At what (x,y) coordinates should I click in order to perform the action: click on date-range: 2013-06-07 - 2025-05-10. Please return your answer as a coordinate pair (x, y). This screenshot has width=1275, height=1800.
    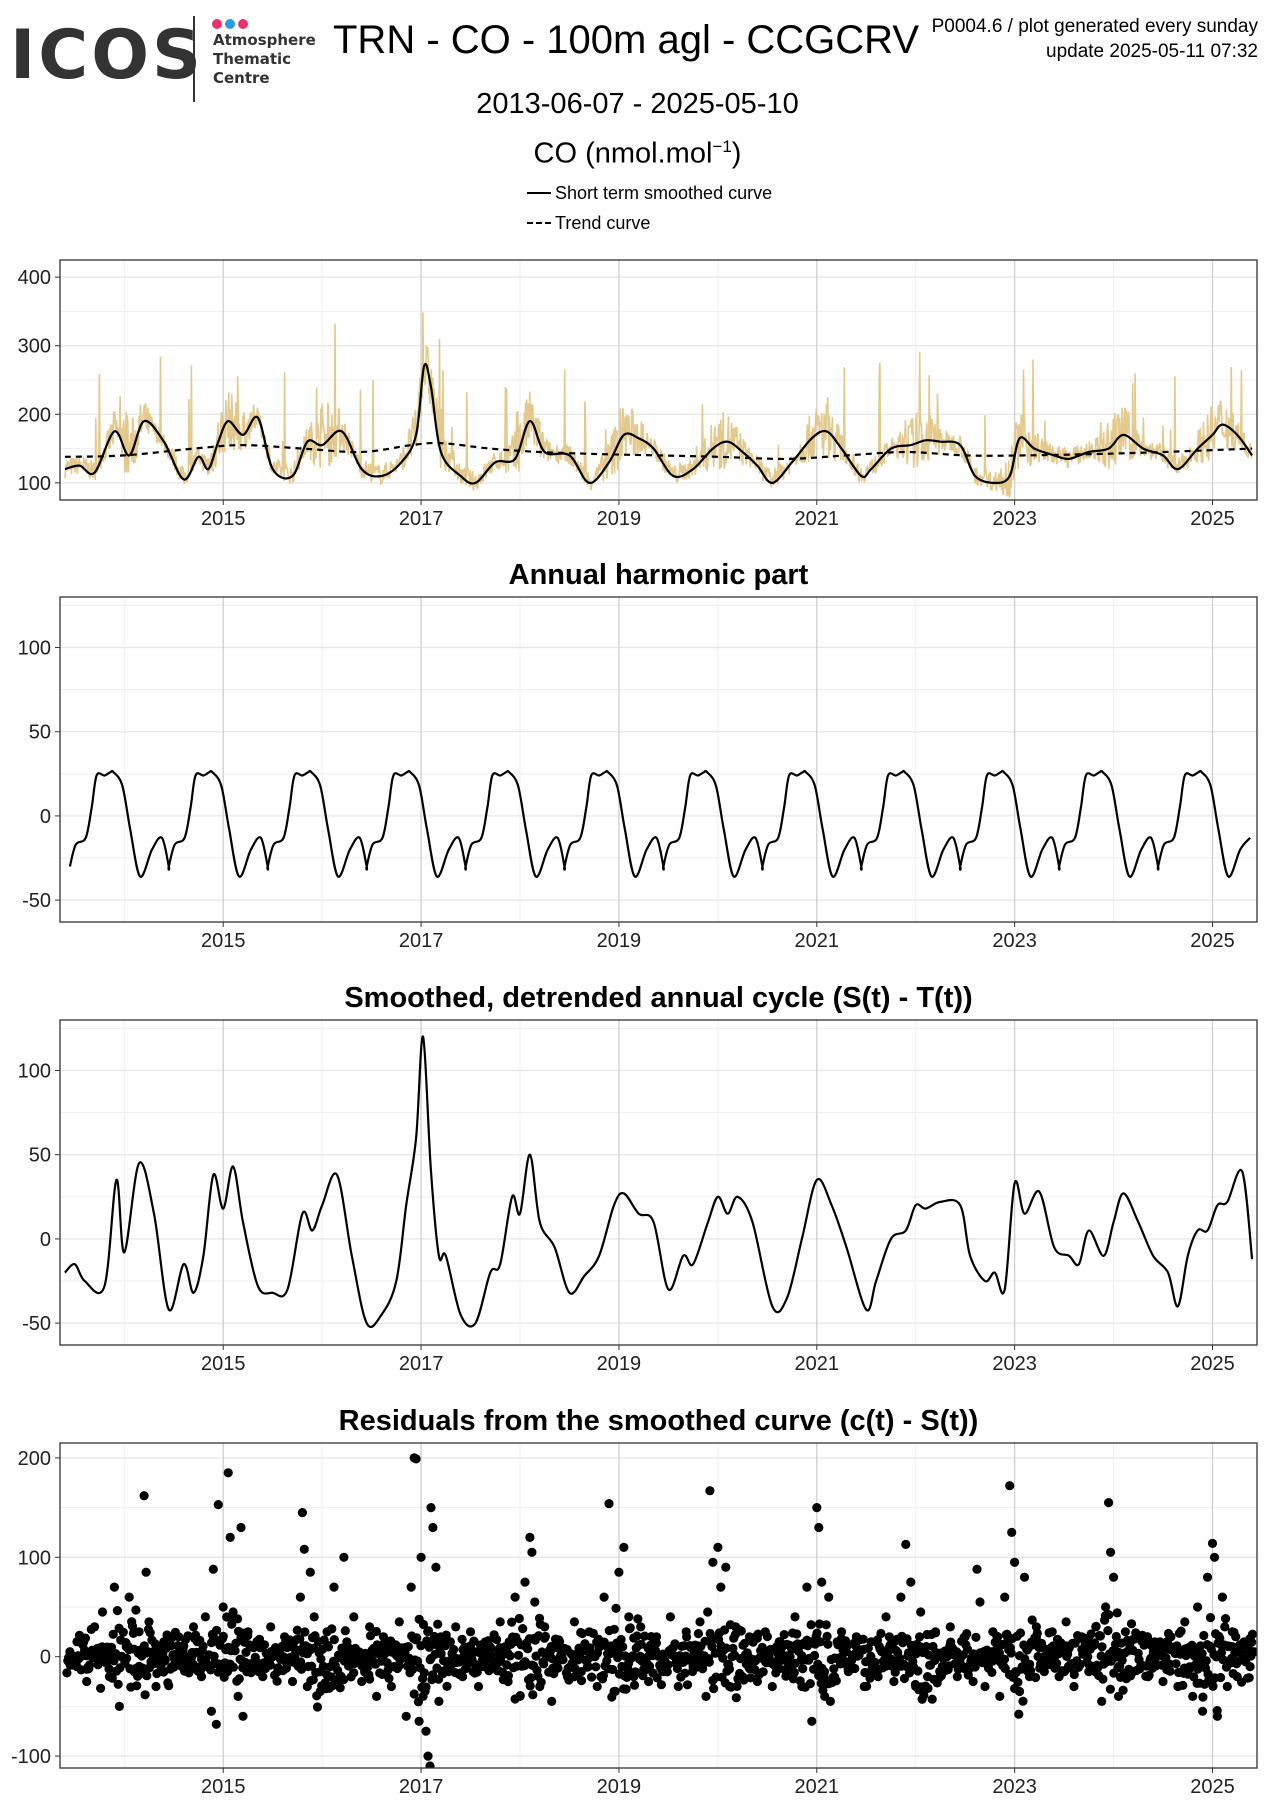
    Looking at the image, I should click on (637, 104).